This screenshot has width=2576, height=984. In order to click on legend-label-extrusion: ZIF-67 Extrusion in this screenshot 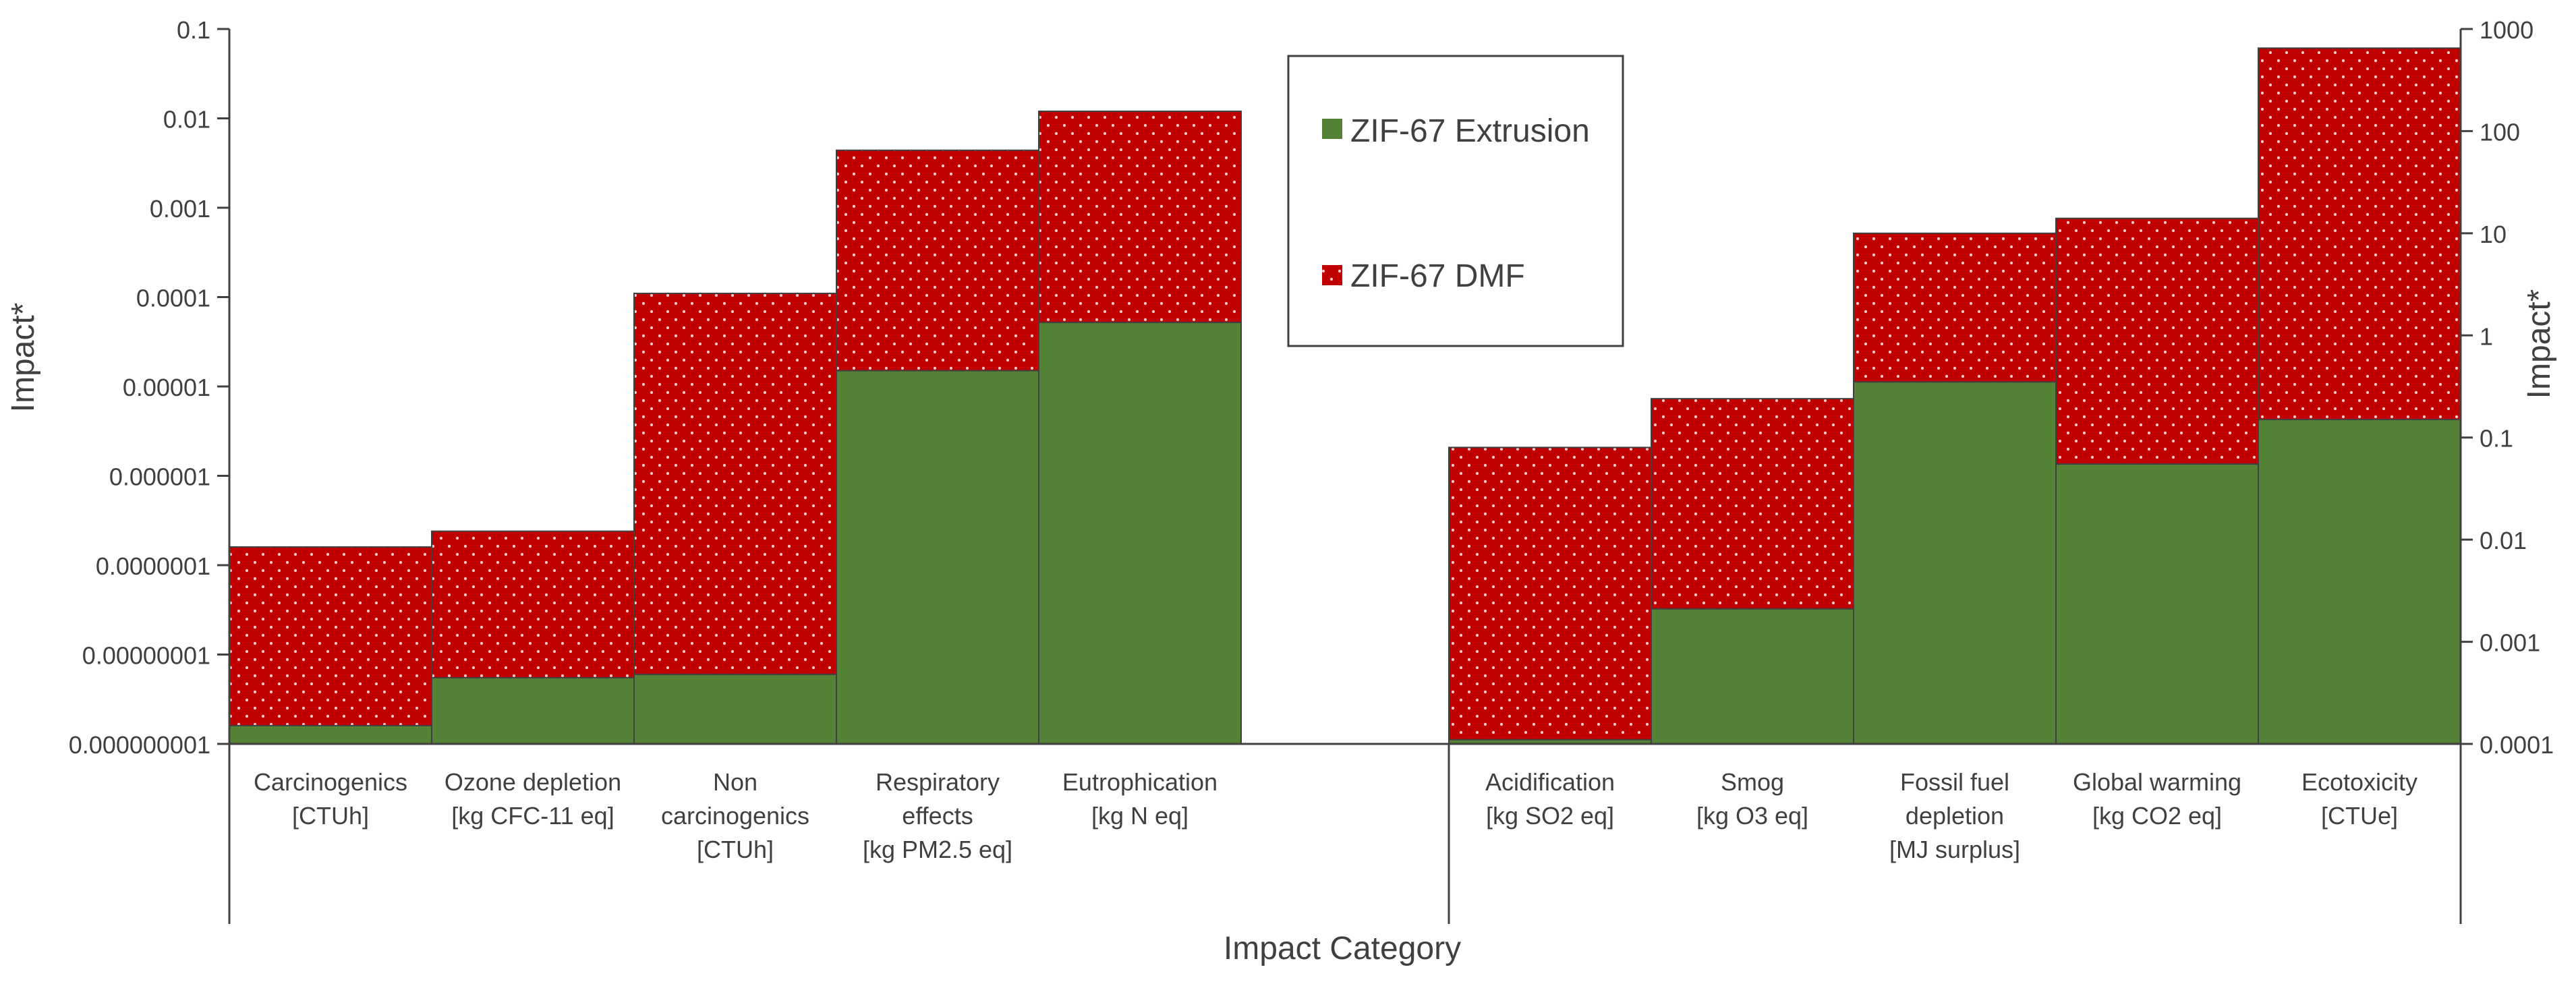, I will do `click(1470, 131)`.